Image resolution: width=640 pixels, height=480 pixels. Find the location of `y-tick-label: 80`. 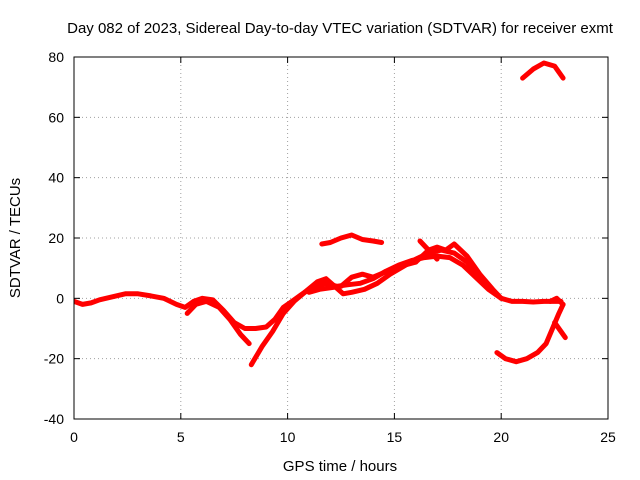

y-tick-label: 80 is located at coordinates (56, 57).